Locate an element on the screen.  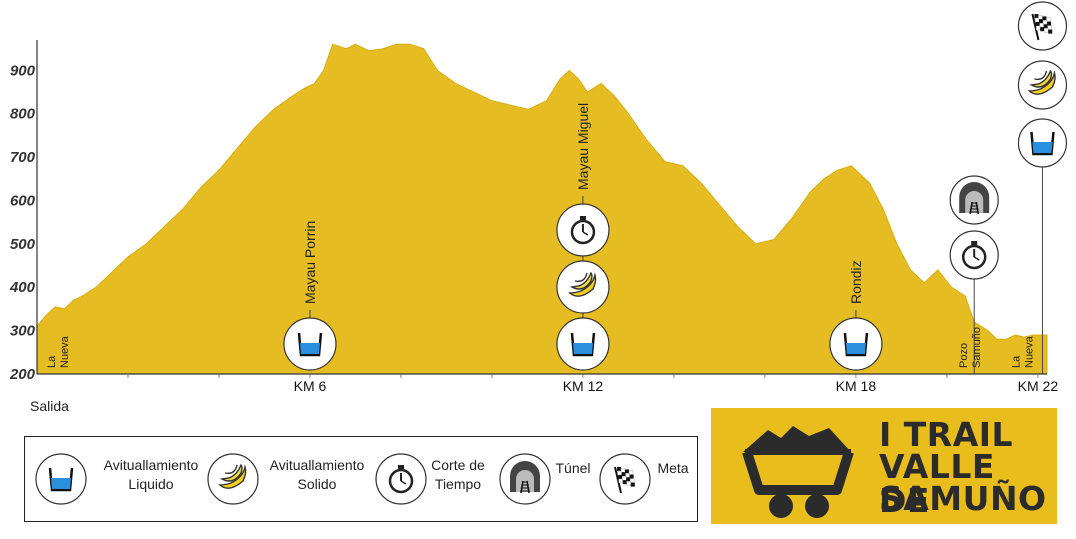
place-label: Samuño is located at coordinates (977, 347).